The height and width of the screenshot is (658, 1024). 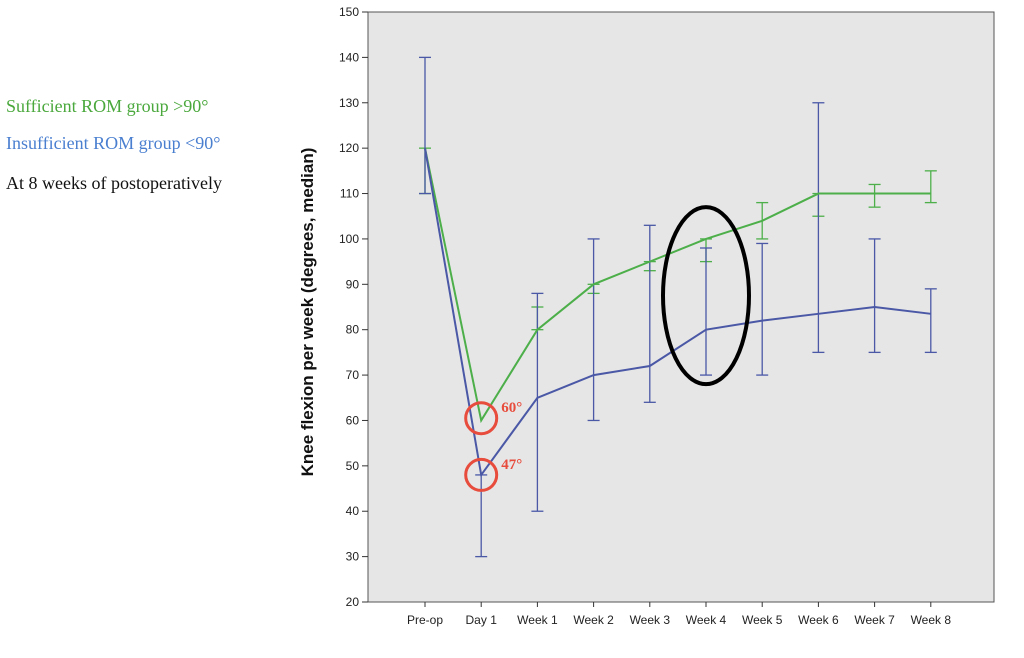 What do you see at coordinates (349, 103) in the screenshot?
I see `y-tick-label: 130` at bounding box center [349, 103].